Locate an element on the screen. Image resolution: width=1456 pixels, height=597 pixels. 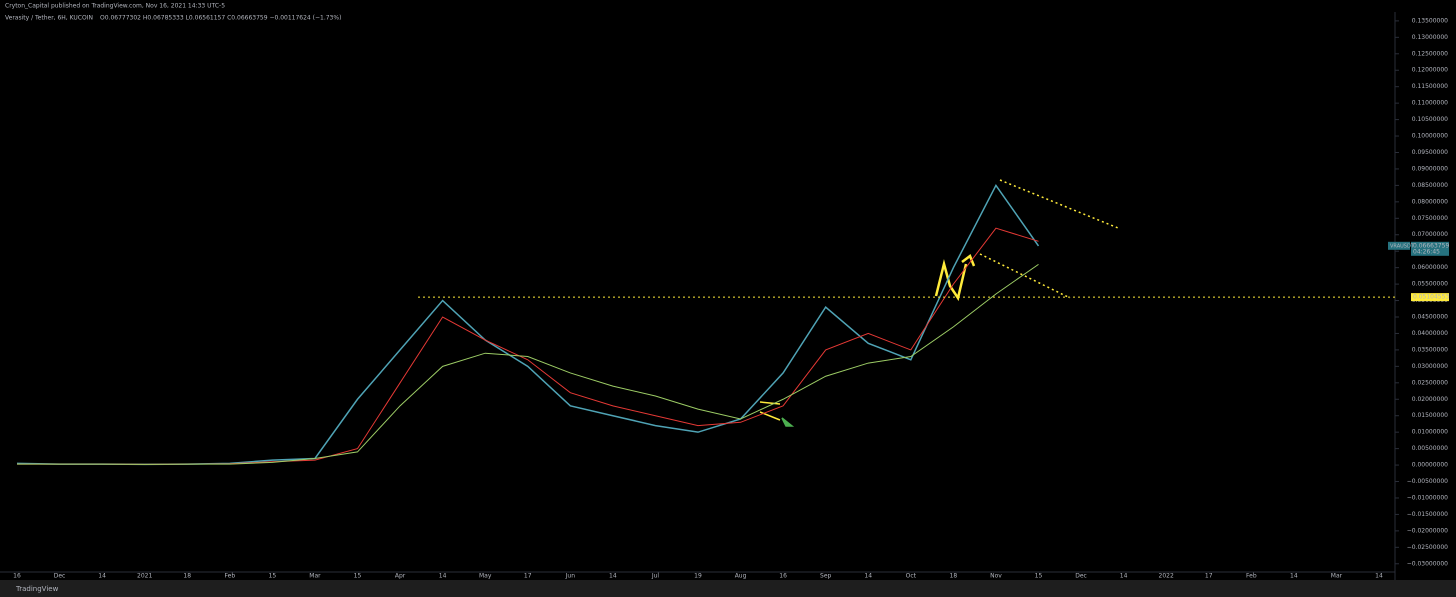
y-tick-label: 0.00000000 is located at coordinates (1430, 465).